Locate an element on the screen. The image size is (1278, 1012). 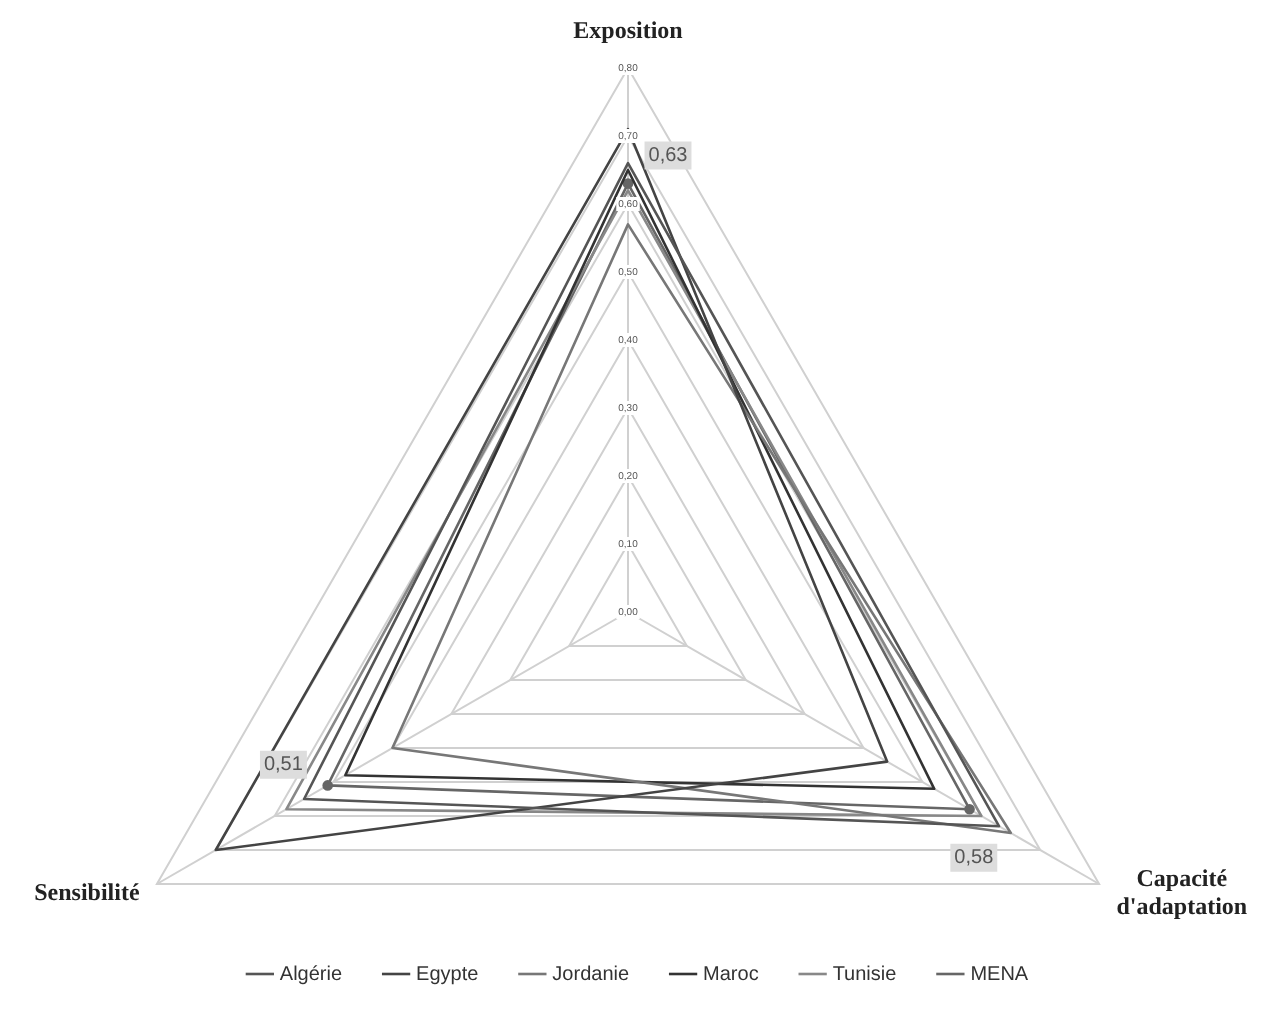
legend-label: Algérie is located at coordinates (311, 974).